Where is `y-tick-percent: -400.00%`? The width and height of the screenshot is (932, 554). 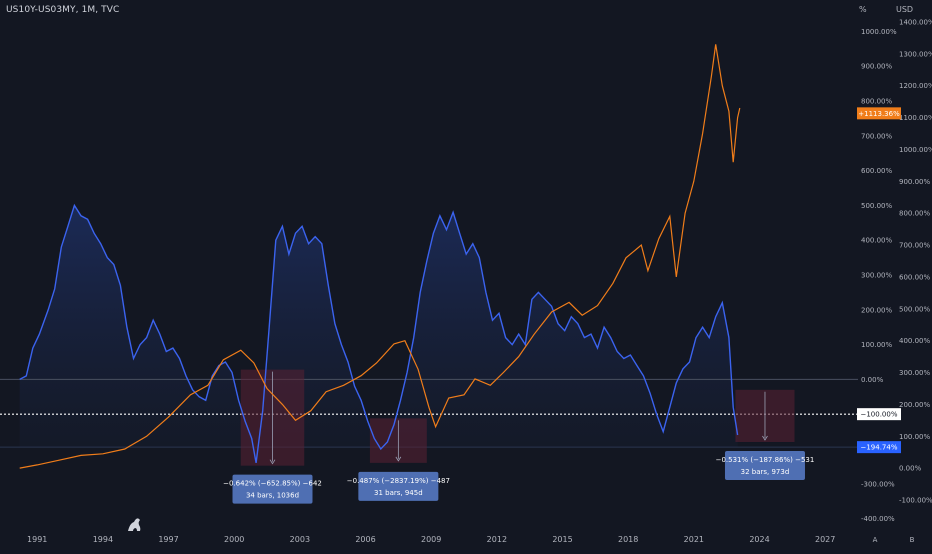 y-tick-percent: -400.00% is located at coordinates (878, 519).